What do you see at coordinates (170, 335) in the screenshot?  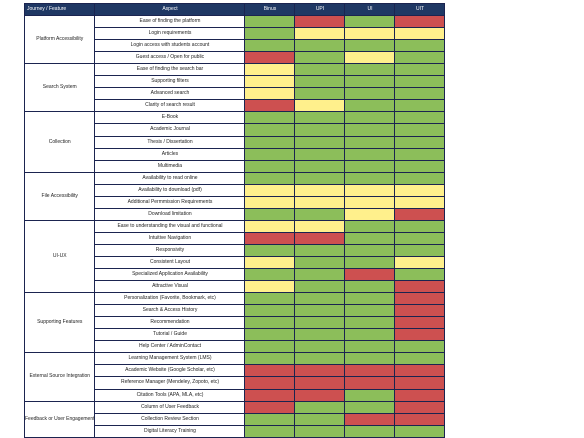 I see `aspect-label: Tutorial / Guide` at bounding box center [170, 335].